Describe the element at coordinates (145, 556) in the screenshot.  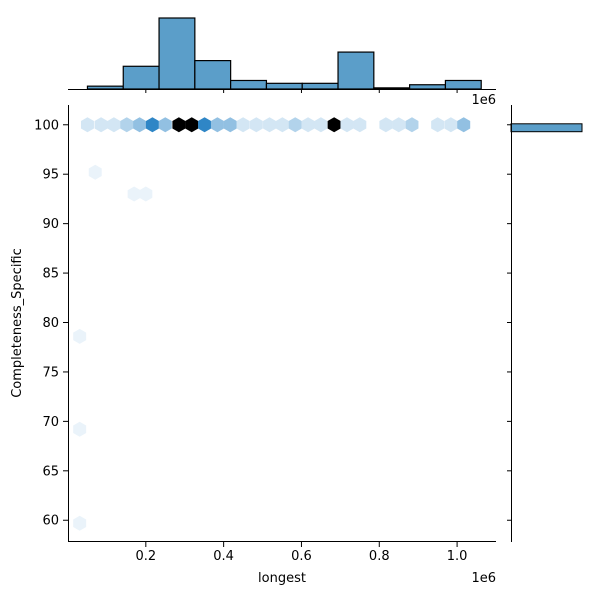
I see `x-tick-label-0: 0.2` at that location.